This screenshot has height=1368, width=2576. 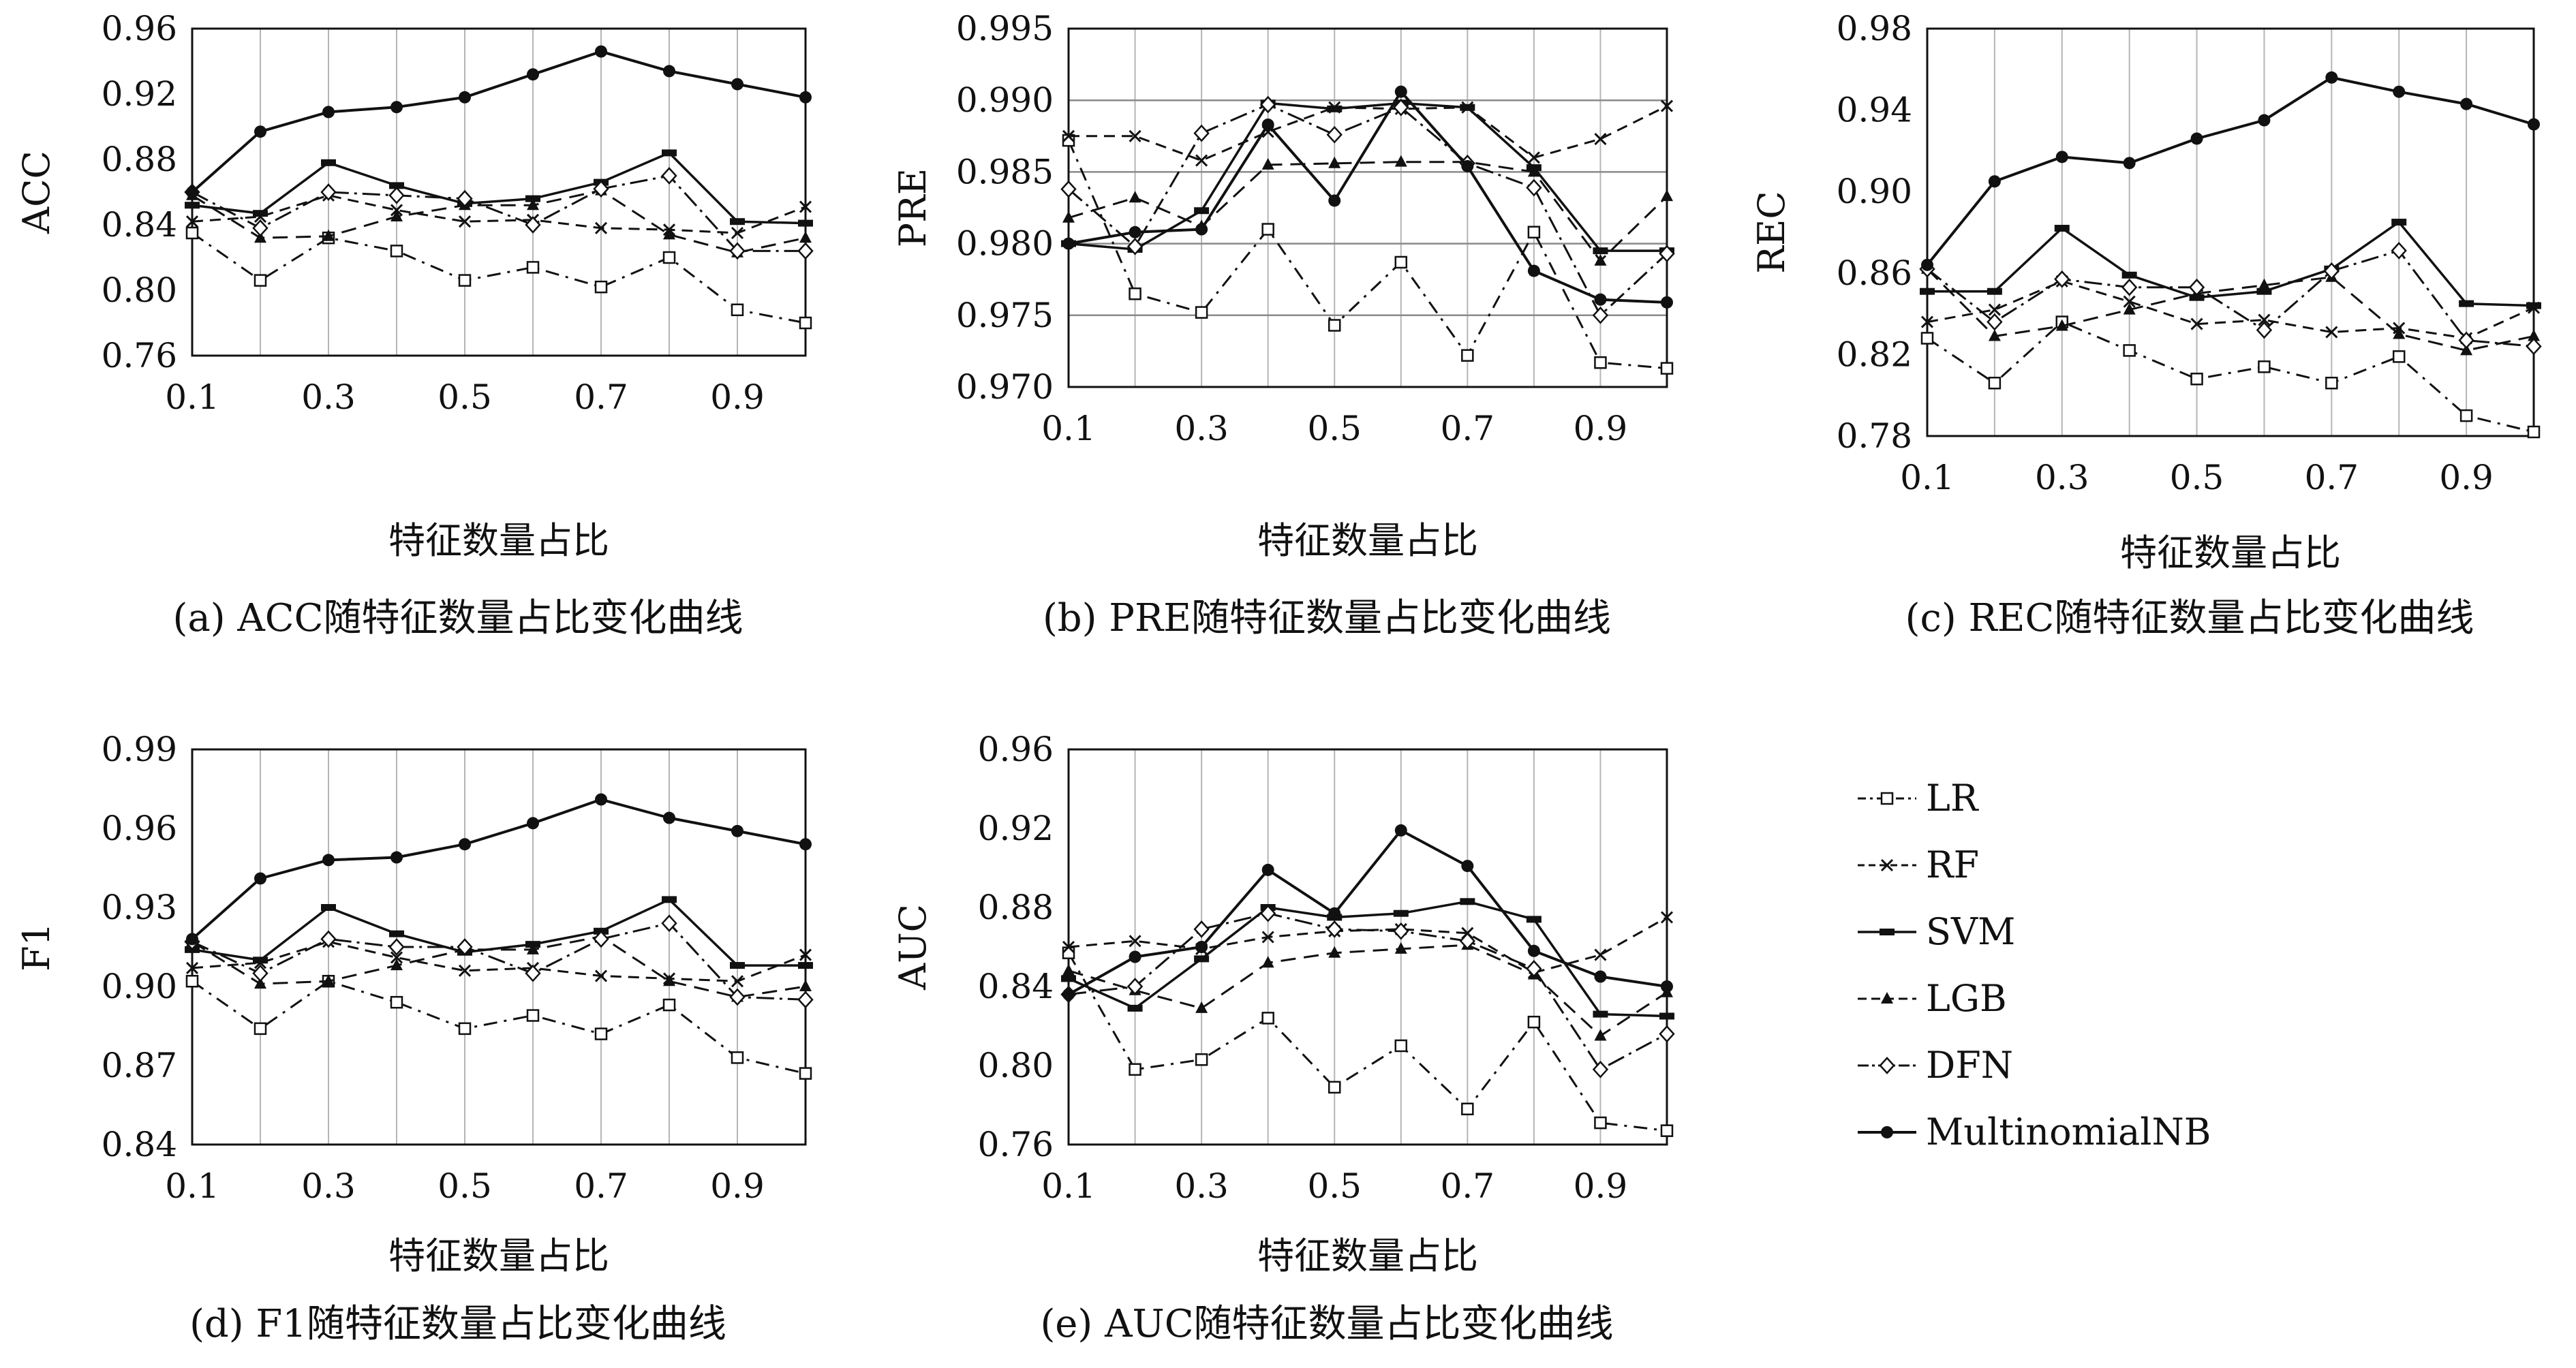 I want to click on series-lr, so click(x=499, y=1027).